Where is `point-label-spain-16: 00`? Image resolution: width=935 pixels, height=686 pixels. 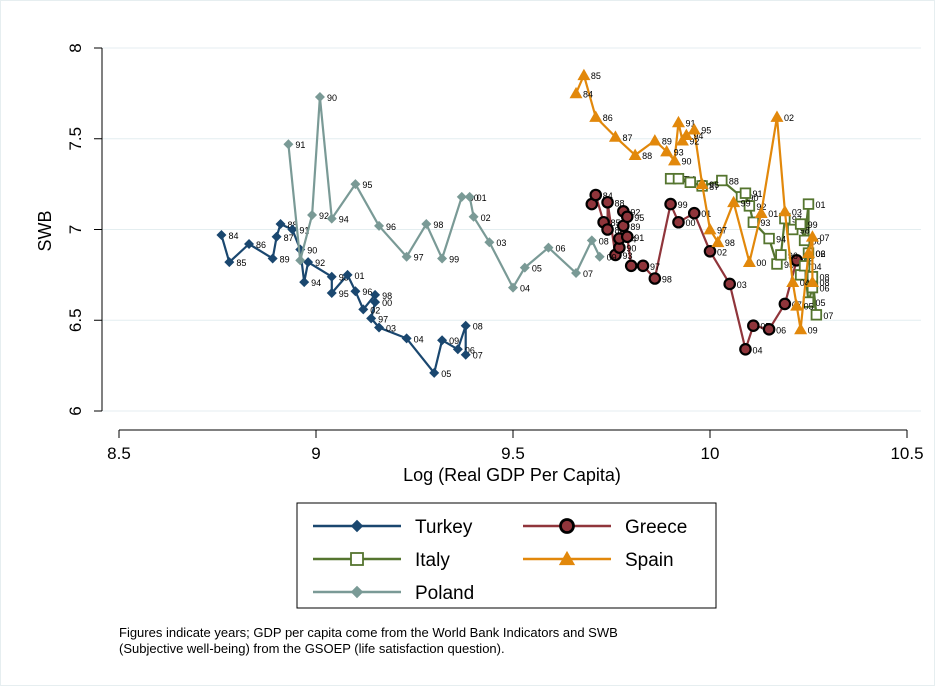 point-label-spain-16: 00 is located at coordinates (761, 263).